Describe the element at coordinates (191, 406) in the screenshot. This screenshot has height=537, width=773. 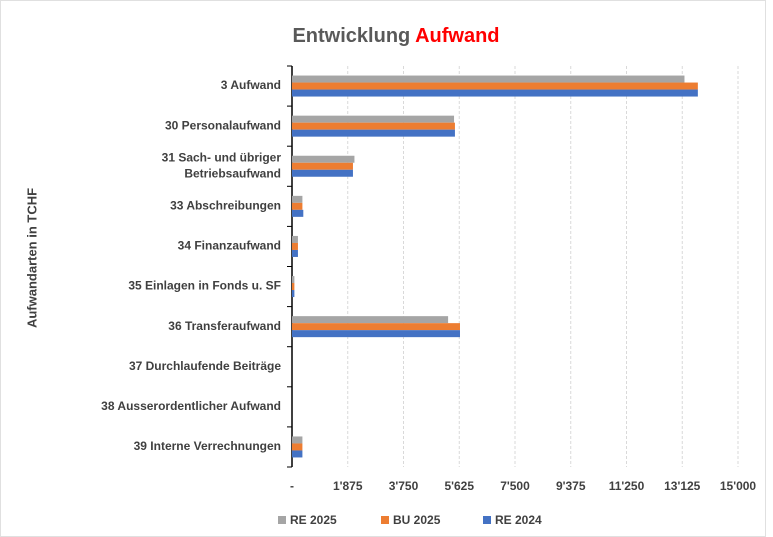
I see `y-tick-label: 38 Ausserordentlicher Aufwand` at that location.